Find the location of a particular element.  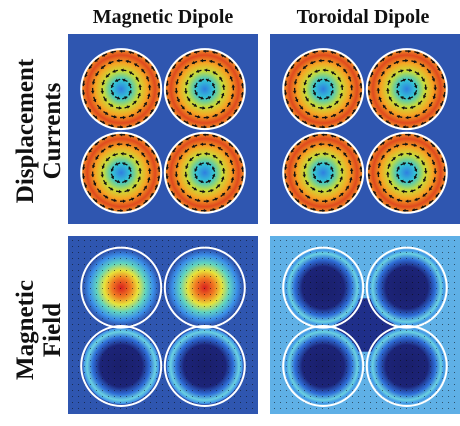

row-label-line2: Currents is located at coordinates (52, 131).